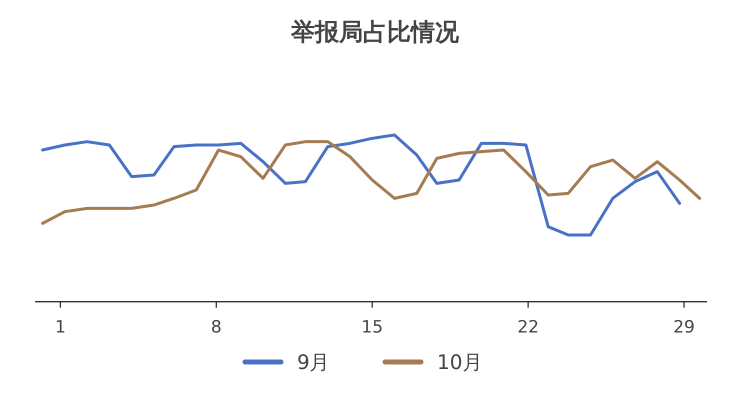  What do you see at coordinates (313, 362) in the screenshot?
I see `legend-label: 9月` at bounding box center [313, 362].